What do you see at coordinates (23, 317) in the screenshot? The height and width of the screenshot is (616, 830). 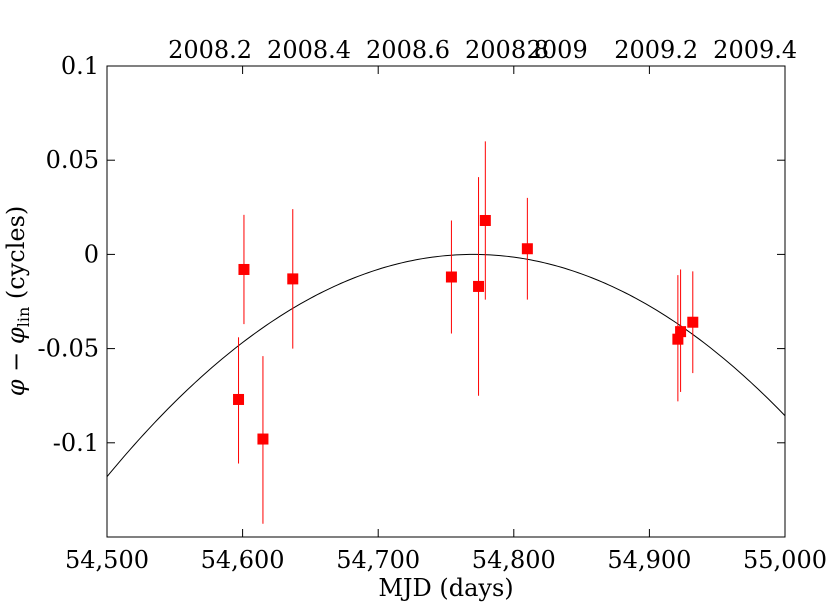 I see `y-axis-label-sub: lin` at bounding box center [23, 317].